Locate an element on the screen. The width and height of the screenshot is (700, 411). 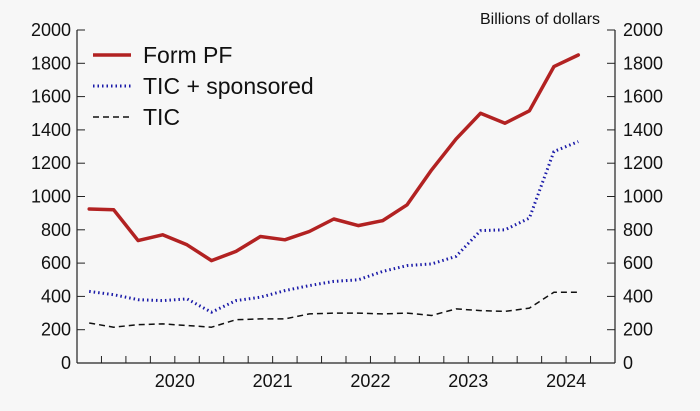
y-axis-unit-label: Billions of dollars is located at coordinates (540, 19).